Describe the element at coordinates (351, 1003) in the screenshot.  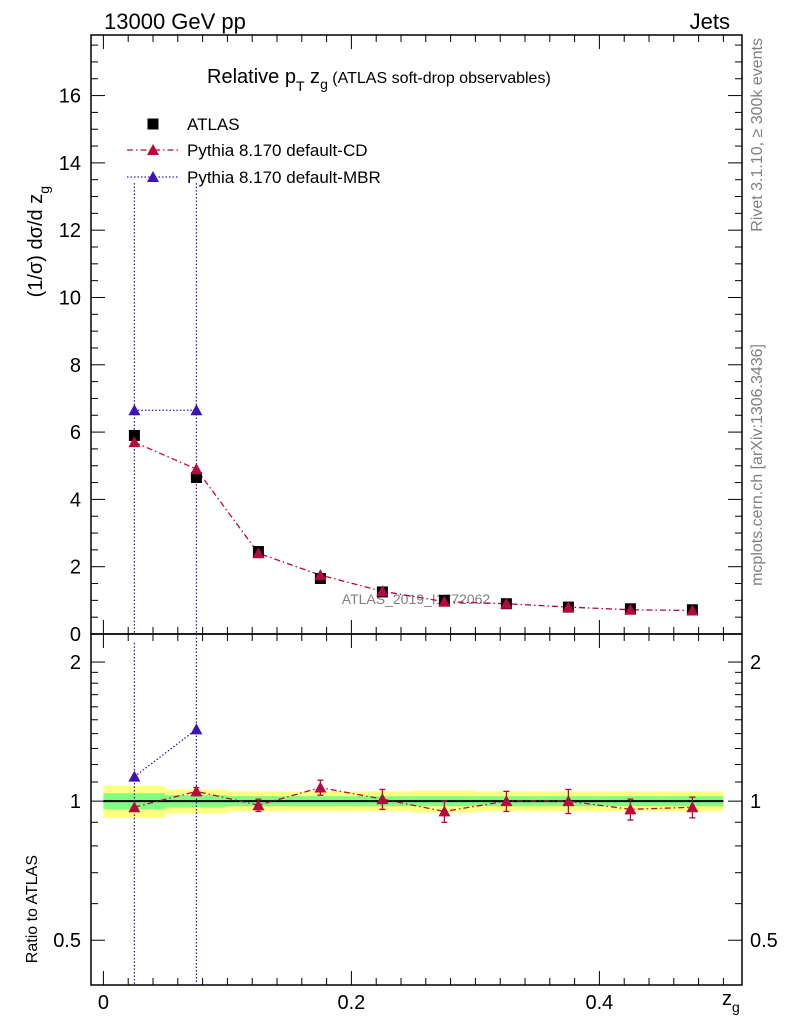
I see `x-tick-label: 0.2` at that location.